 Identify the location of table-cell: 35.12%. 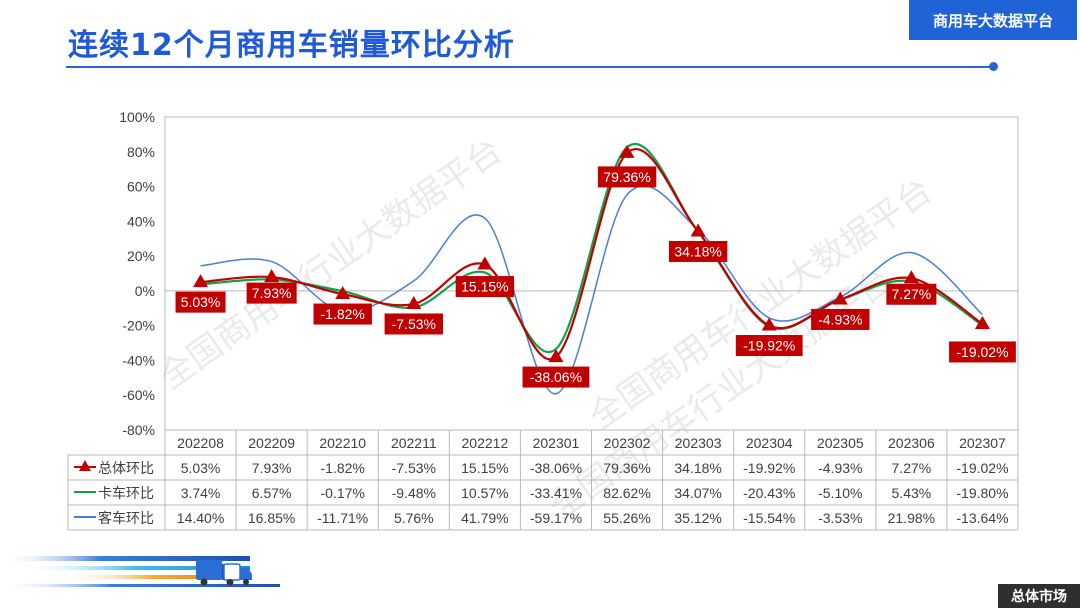
(697, 518).